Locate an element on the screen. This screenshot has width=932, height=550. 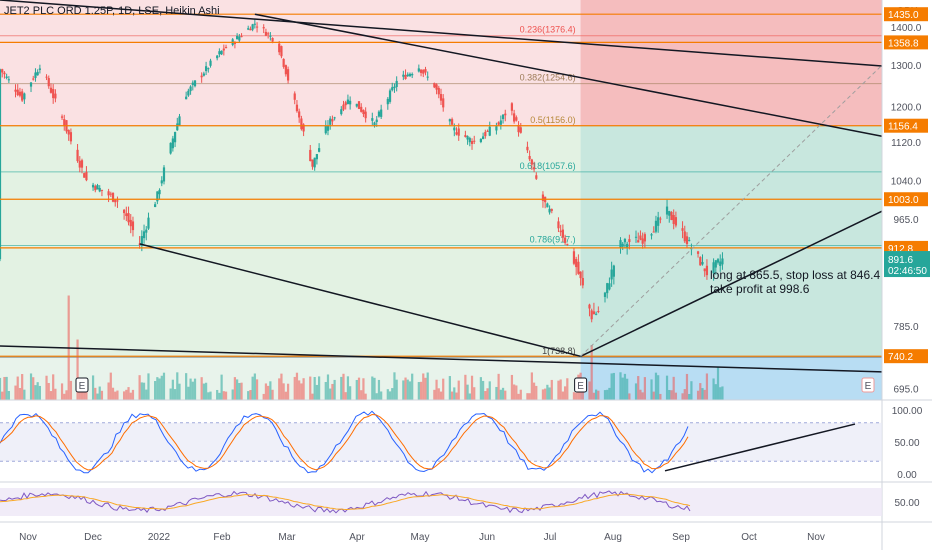
time-axis-label-1: Dec is located at coordinates (93, 537).